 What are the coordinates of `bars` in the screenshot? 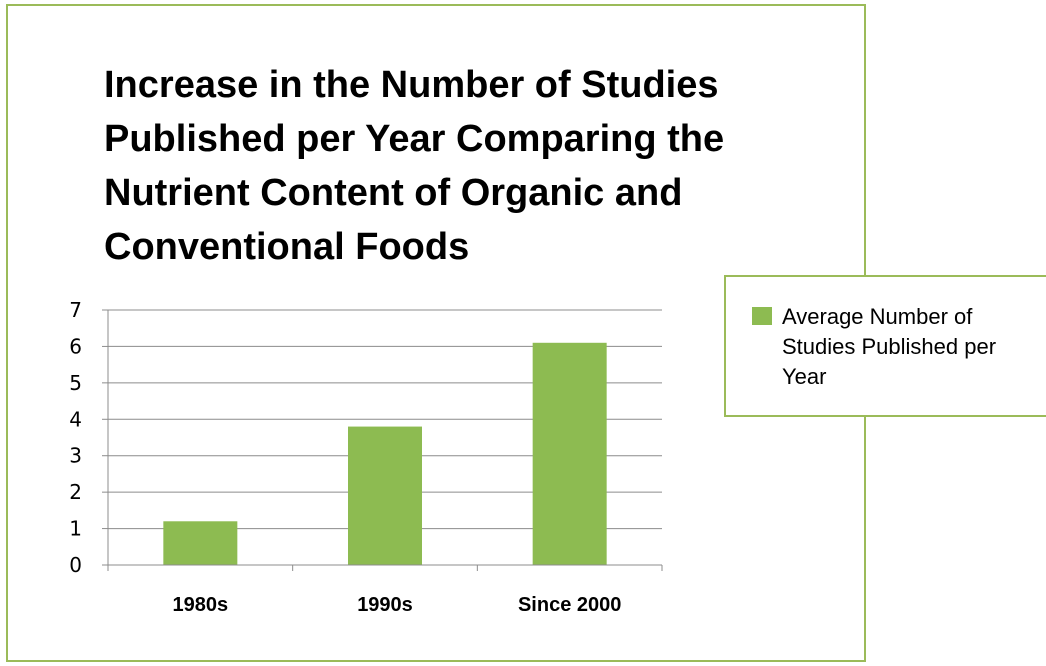 It's located at (385, 453).